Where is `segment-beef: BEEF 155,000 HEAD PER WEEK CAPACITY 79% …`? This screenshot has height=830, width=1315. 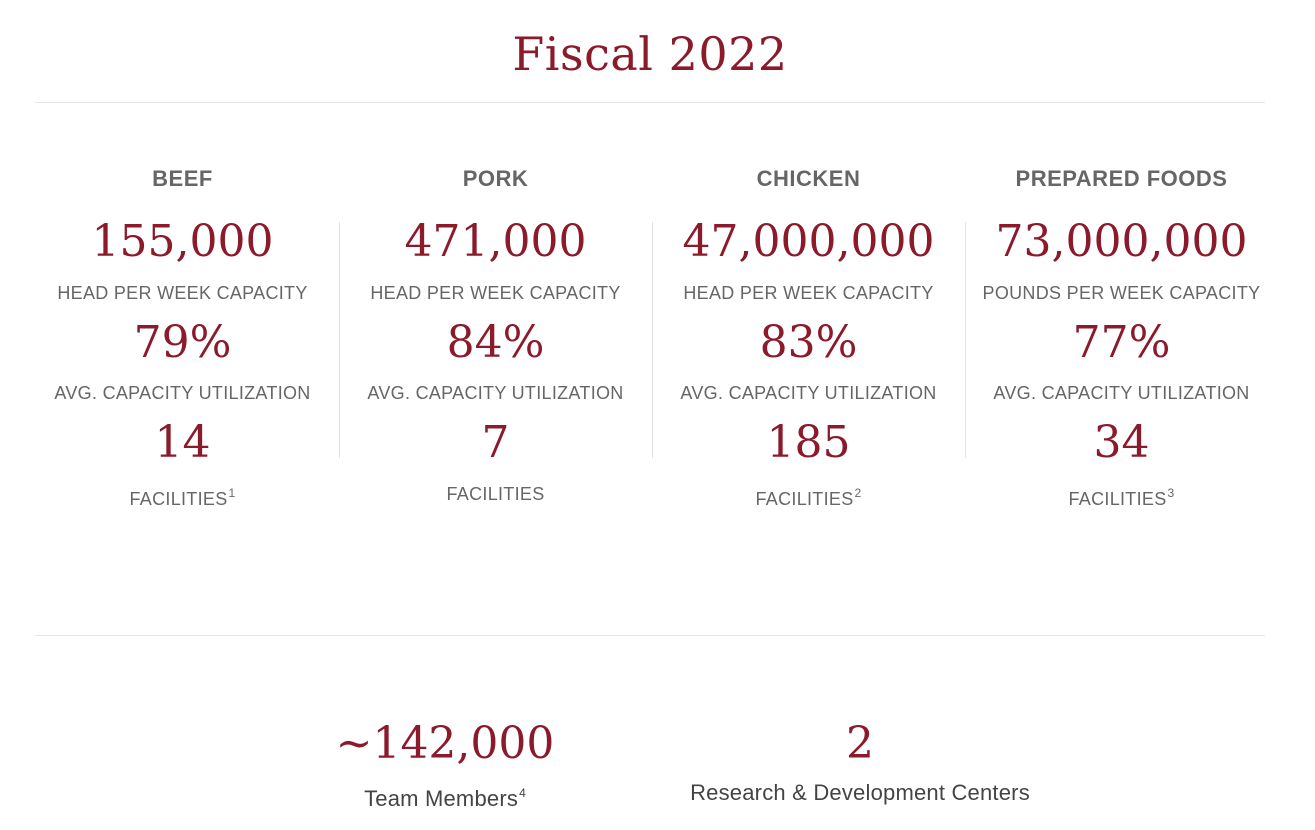 segment-beef: BEEF 155,000 HEAD PER WEEK CAPACITY 79% … is located at coordinates (182, 340).